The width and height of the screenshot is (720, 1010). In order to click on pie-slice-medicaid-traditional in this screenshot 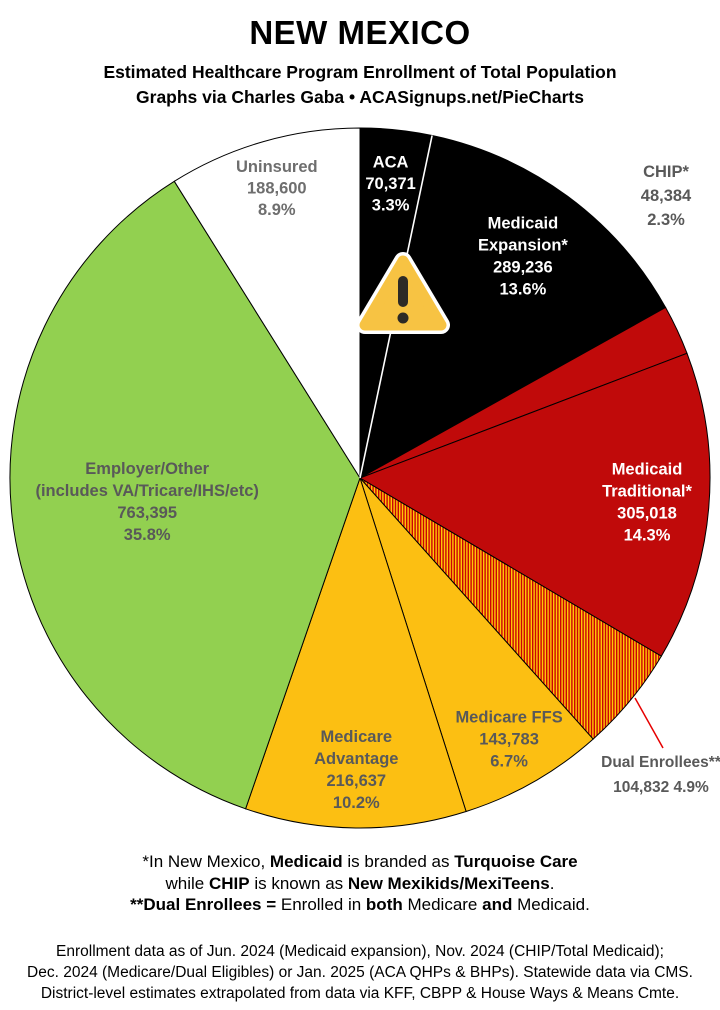, I will do `click(534, 504)`.